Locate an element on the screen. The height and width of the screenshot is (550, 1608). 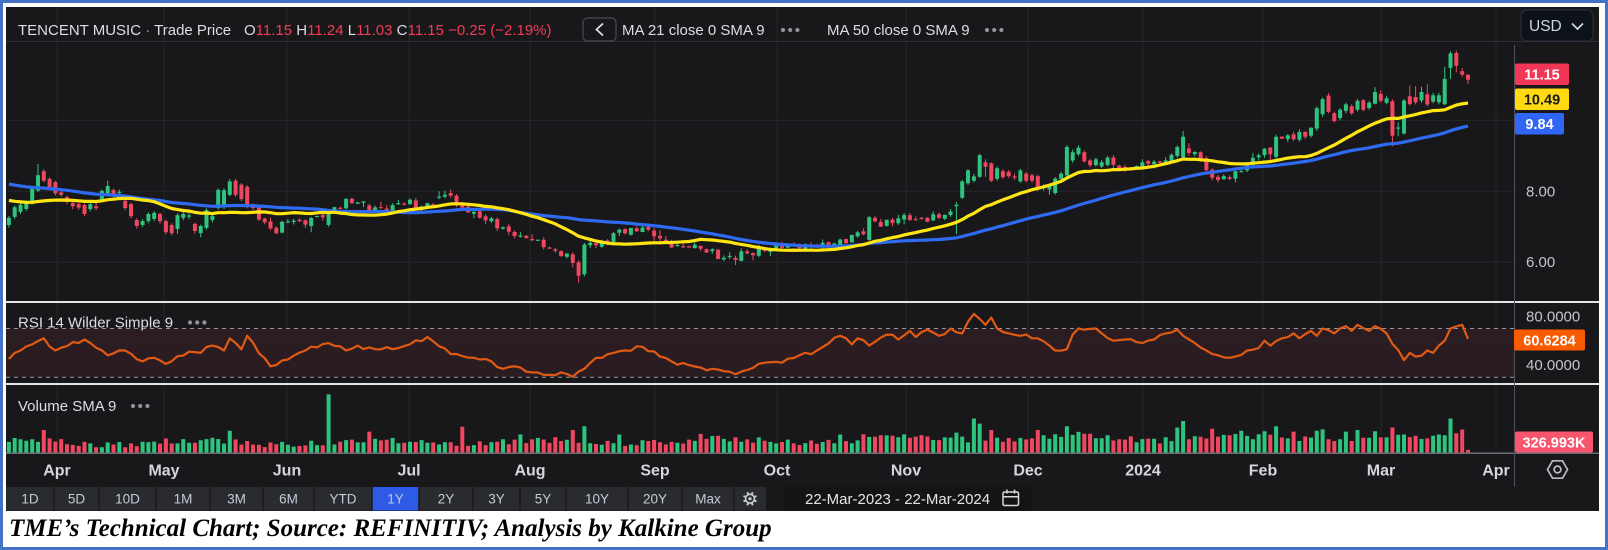
svg-text: 80.0000 is located at coordinates (1553, 316).